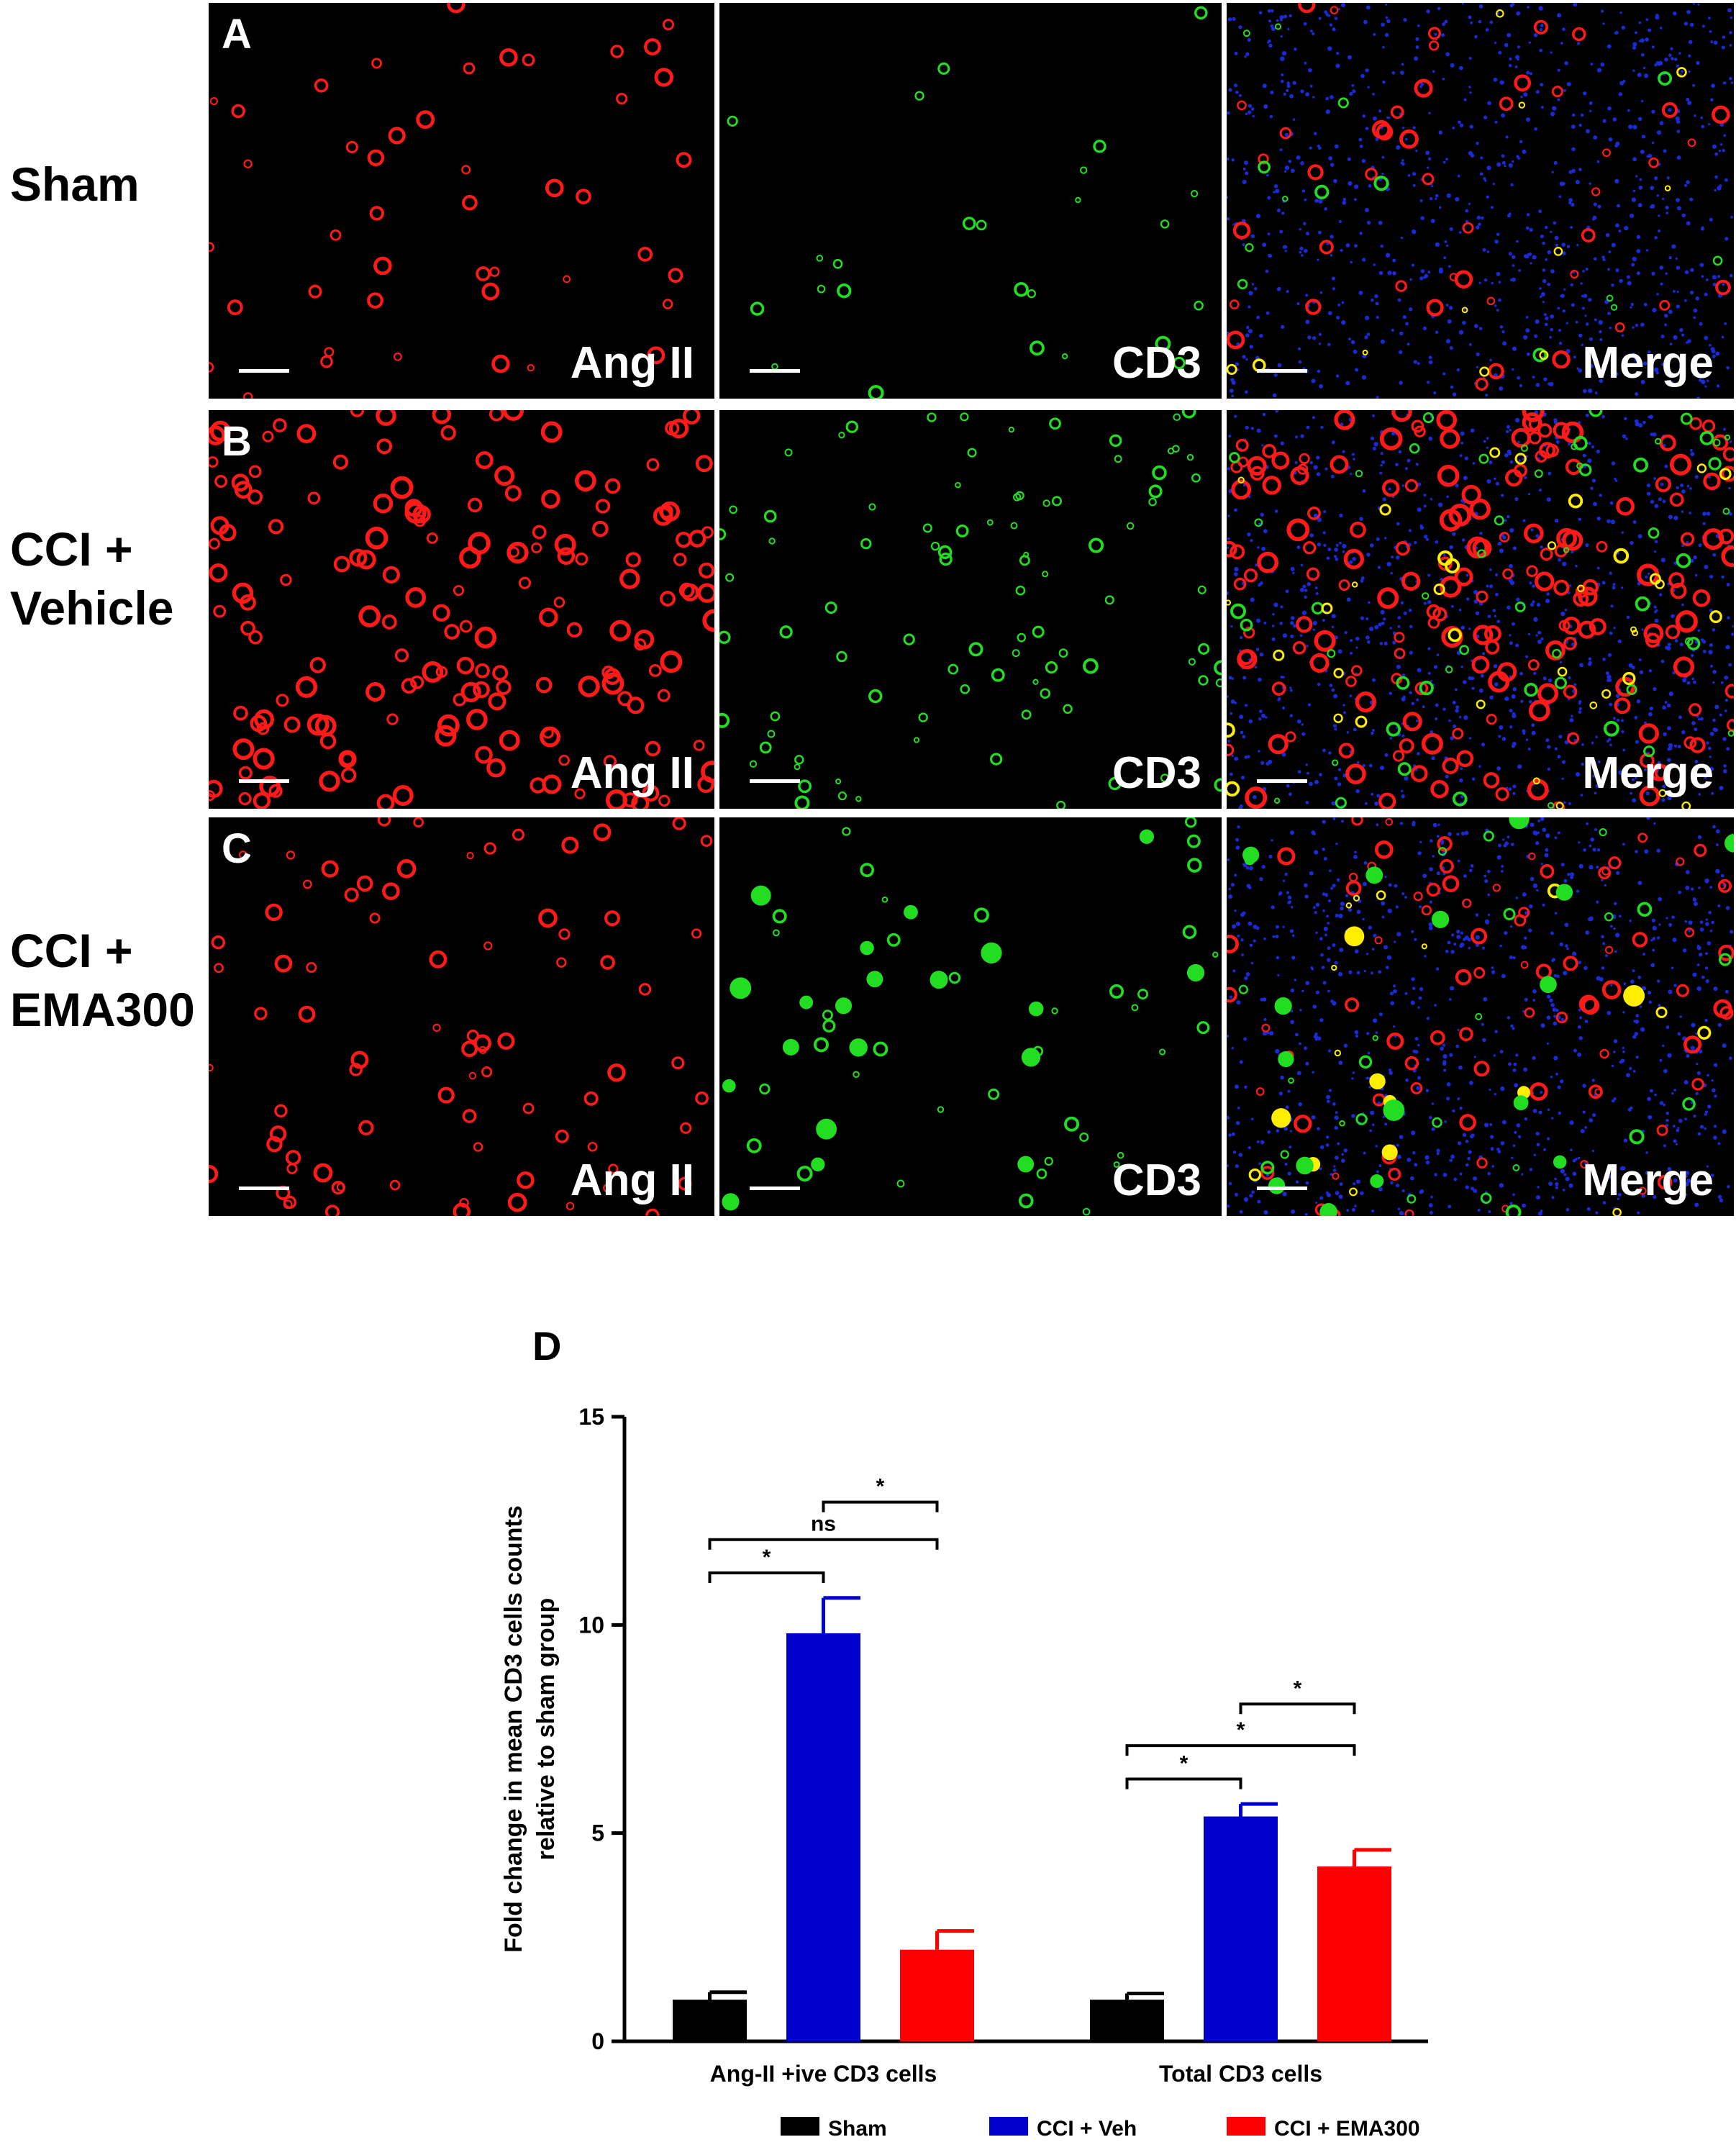 This screenshot has height=2155, width=1736. I want to click on panel-c-cd3: CD3, so click(970, 1017).